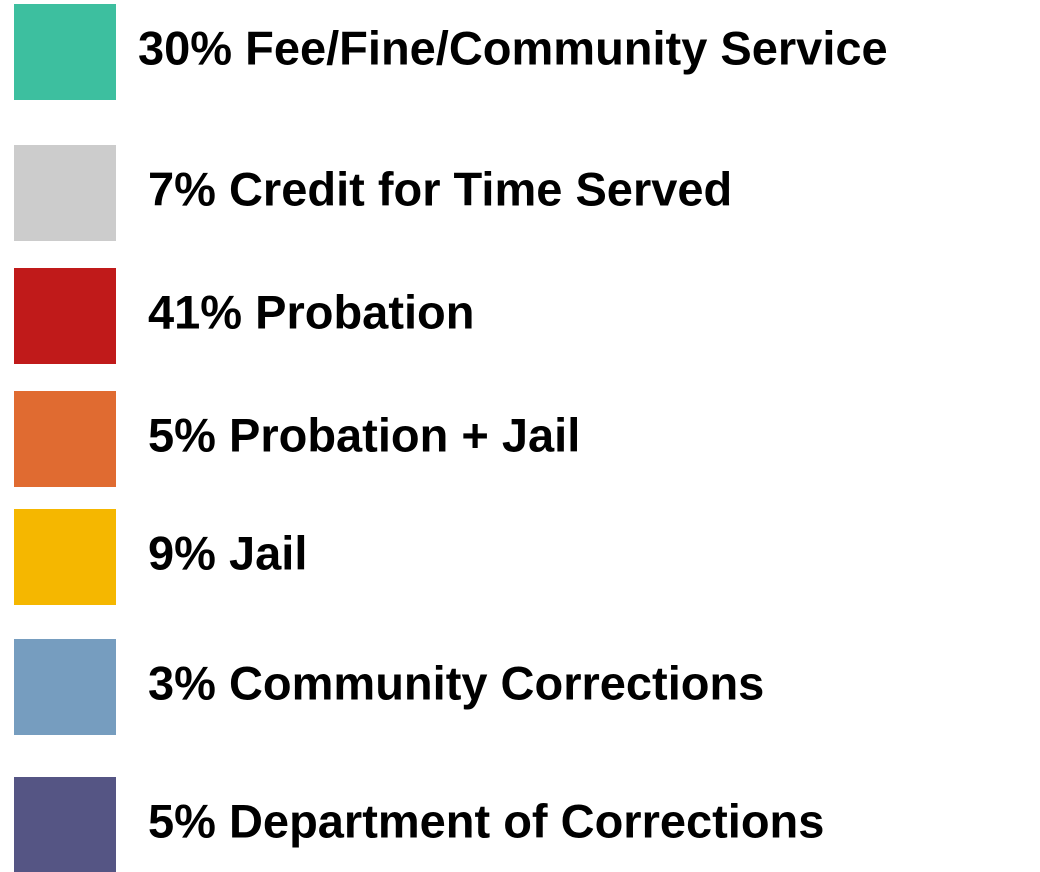 This screenshot has width=1040, height=872. Describe the element at coordinates (311, 311) in the screenshot. I see `legend-label: 41% Probation` at that location.